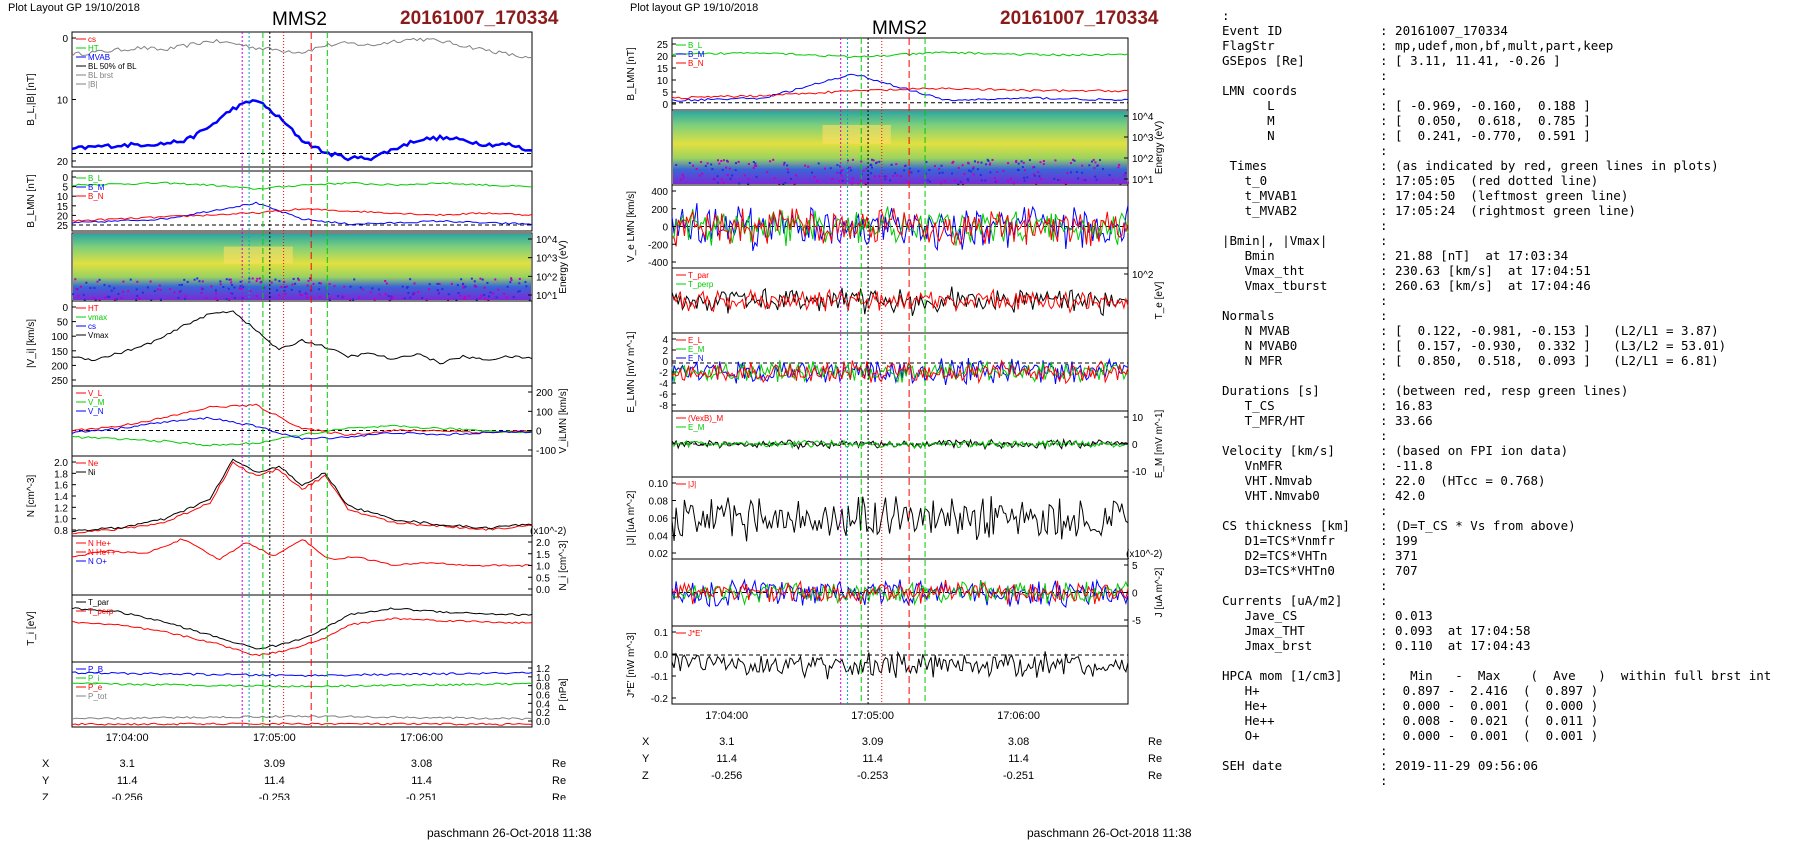 This screenshot has width=1804, height=841. What do you see at coordinates (918, 443) in the screenshot?
I see `panel-e-m: 10 0 -10 E_M [mV m^-1] (VexB)_ME_M` at bounding box center [918, 443].